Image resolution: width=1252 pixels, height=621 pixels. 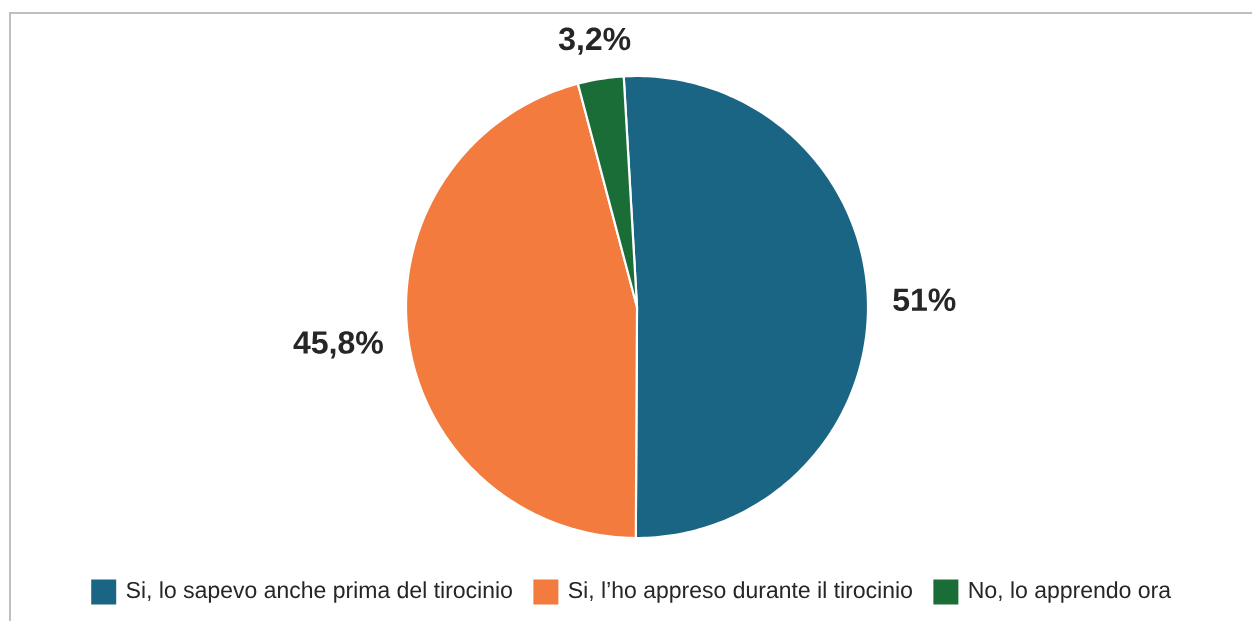 What do you see at coordinates (740, 592) in the screenshot?
I see `legend-label: Si, l’ho appreso durante il tirocinio` at bounding box center [740, 592].